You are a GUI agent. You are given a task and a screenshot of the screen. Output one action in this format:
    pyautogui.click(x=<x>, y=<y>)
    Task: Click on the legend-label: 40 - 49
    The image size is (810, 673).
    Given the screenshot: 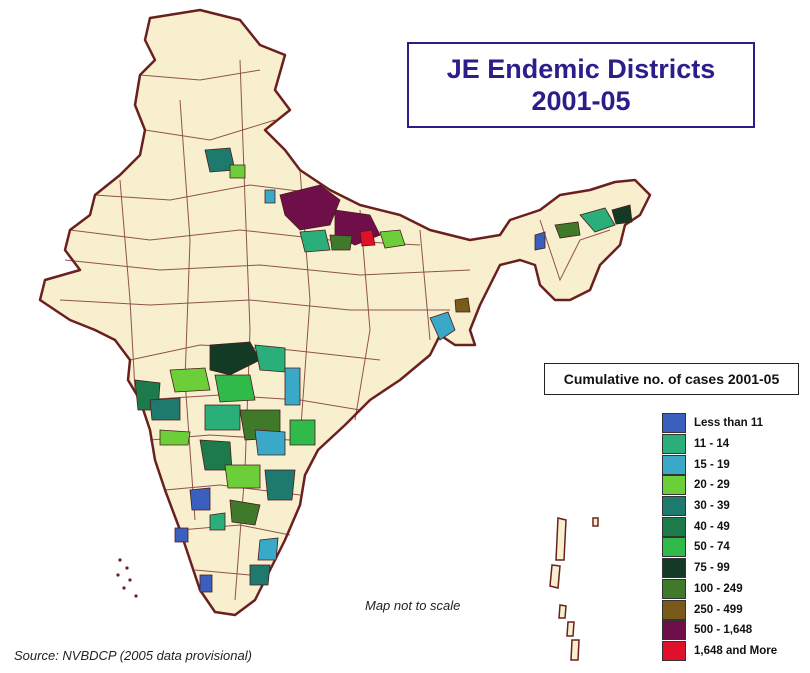 What is the action you would take?
    pyautogui.click(x=712, y=526)
    